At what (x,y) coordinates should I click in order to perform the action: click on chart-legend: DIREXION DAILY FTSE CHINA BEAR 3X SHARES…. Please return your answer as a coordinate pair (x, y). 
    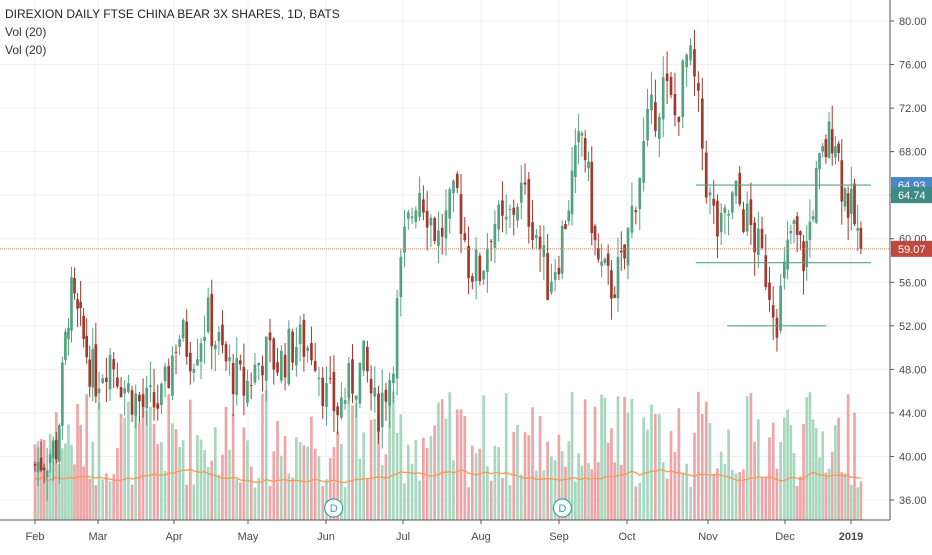
    Looking at the image, I should click on (172, 32).